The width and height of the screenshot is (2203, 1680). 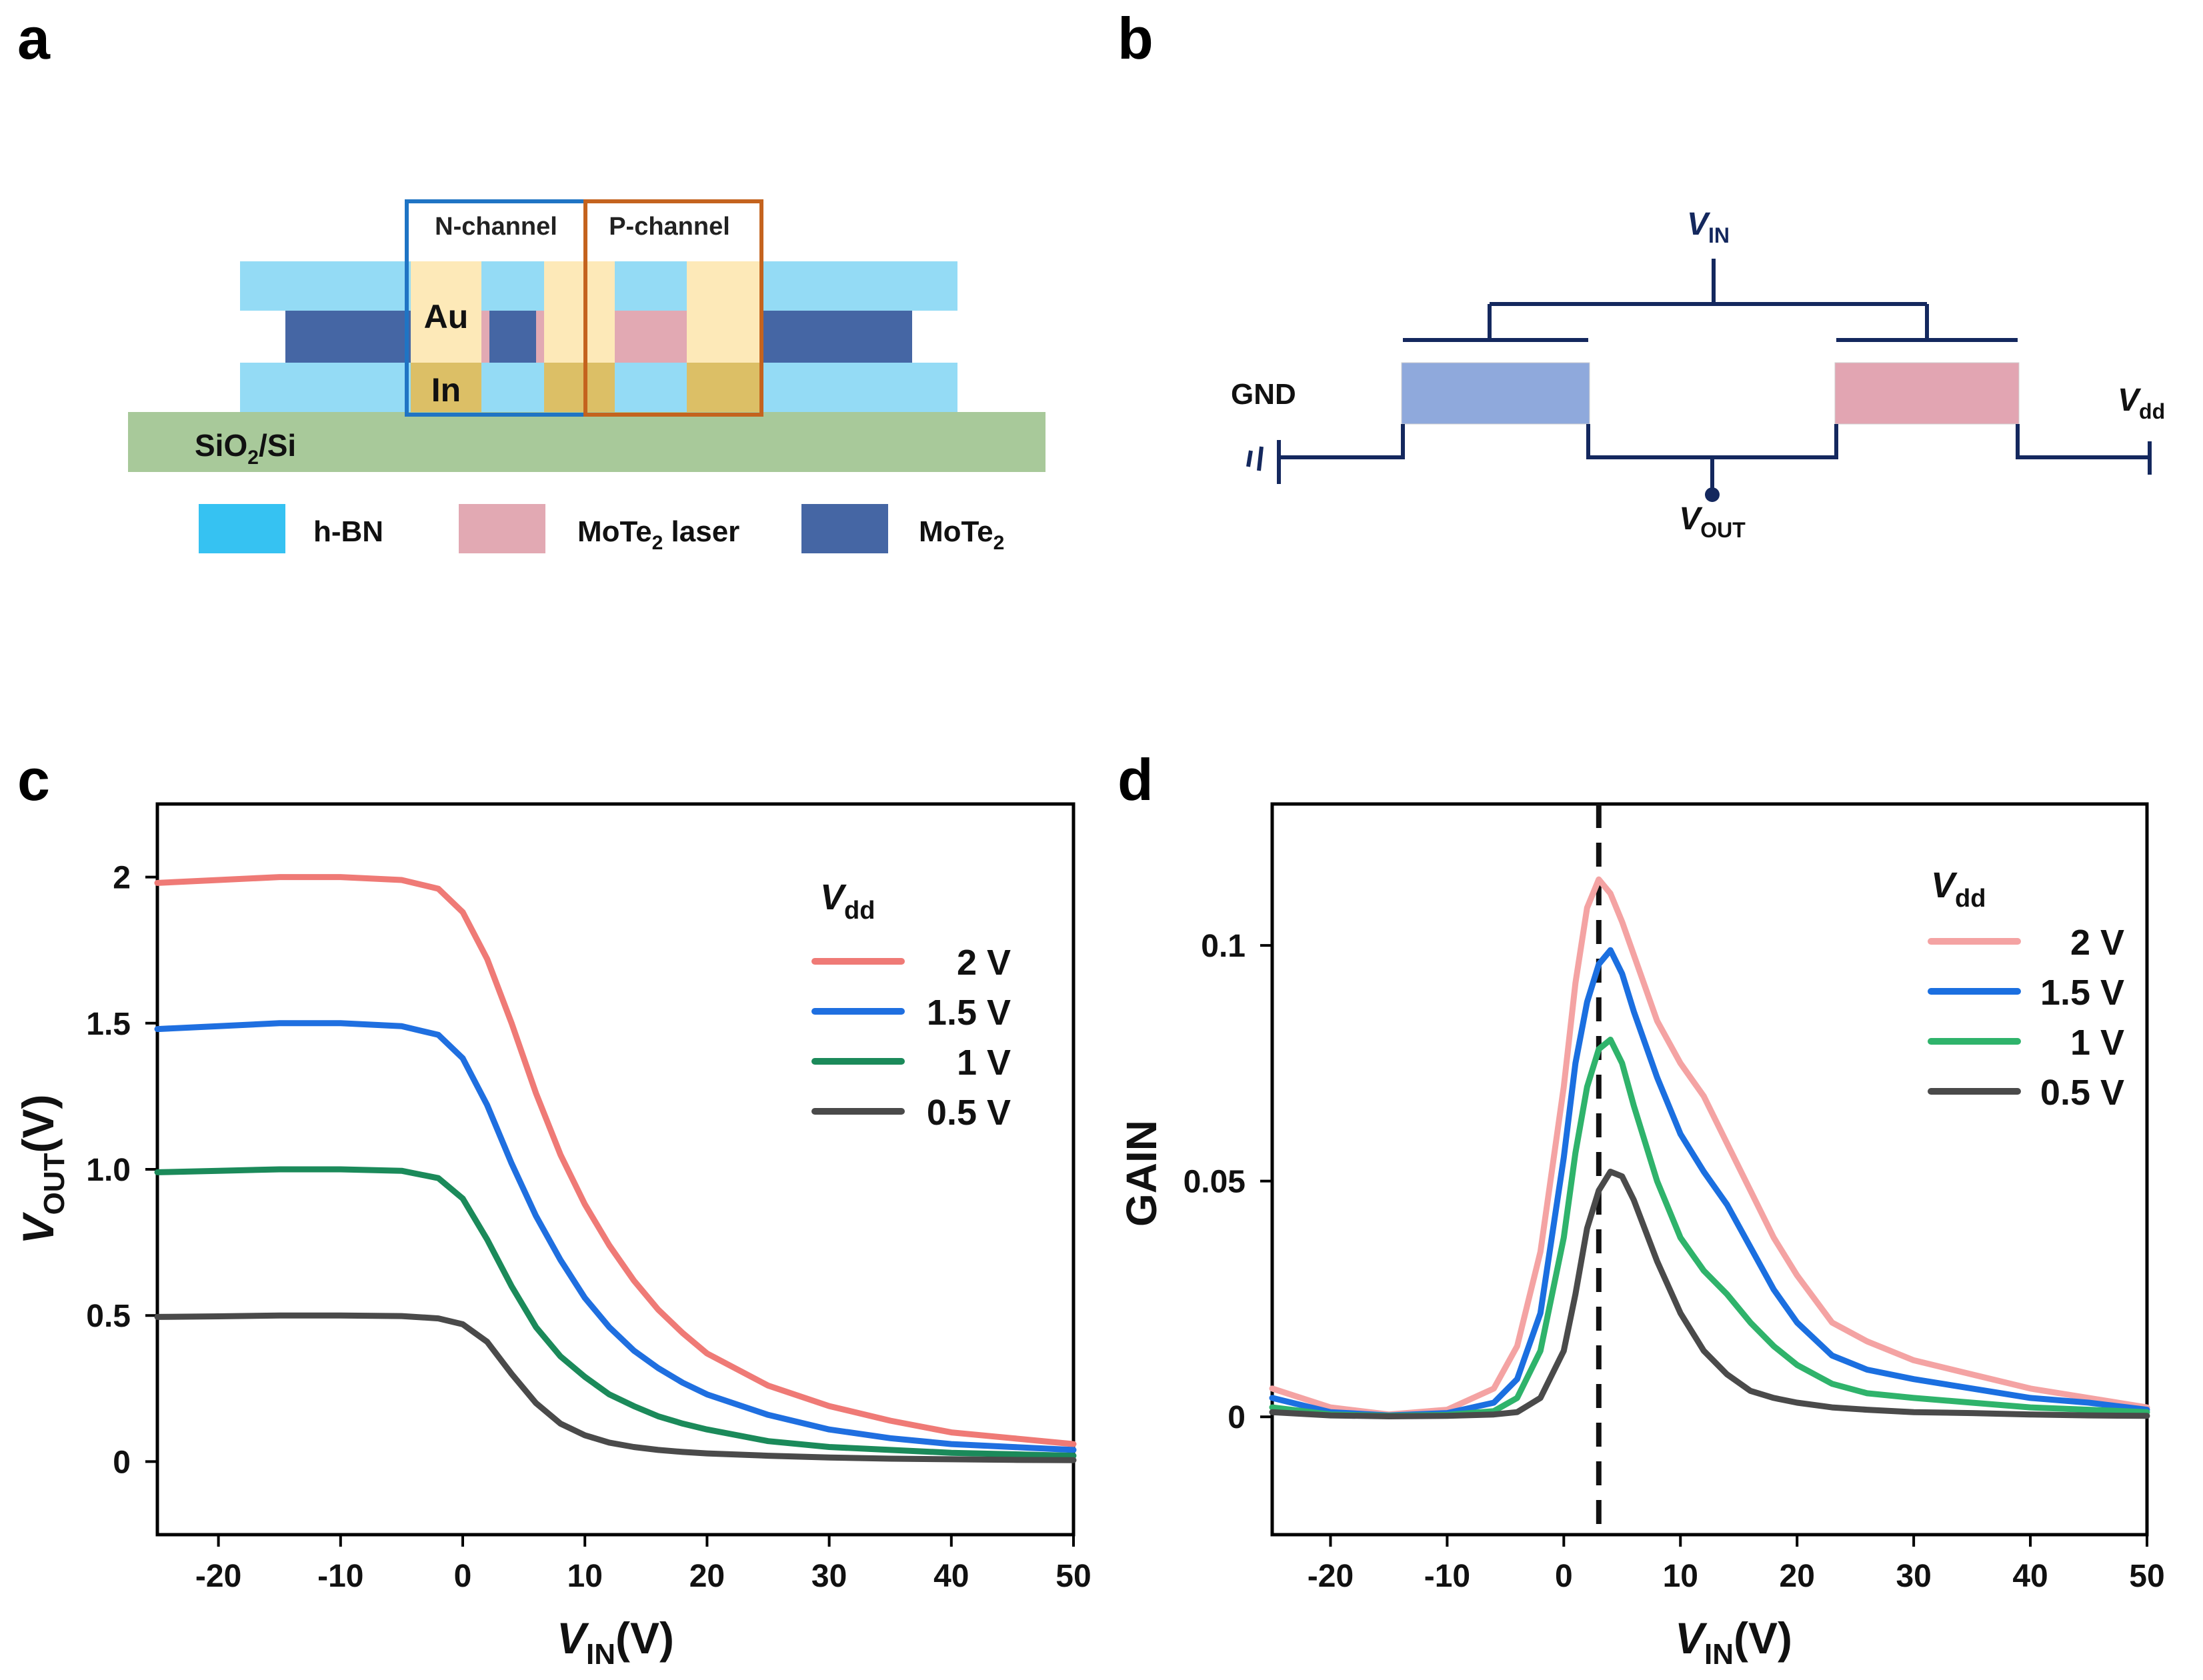 I want to click on p-channel-label: P-channel, so click(x=669, y=227).